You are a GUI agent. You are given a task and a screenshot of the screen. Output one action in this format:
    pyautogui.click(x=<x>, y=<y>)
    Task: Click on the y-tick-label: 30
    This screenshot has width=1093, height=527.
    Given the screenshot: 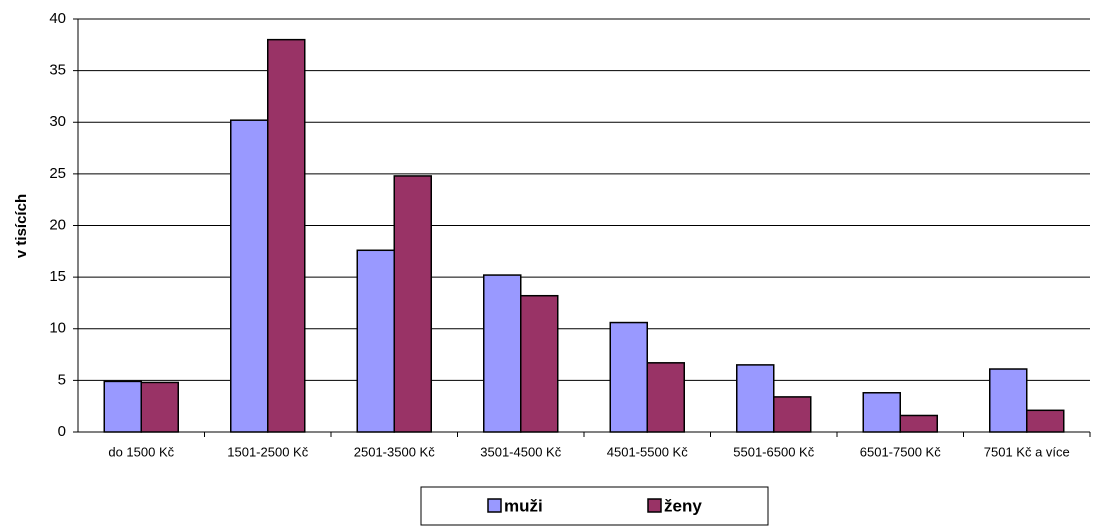 What is the action you would take?
    pyautogui.click(x=57, y=121)
    